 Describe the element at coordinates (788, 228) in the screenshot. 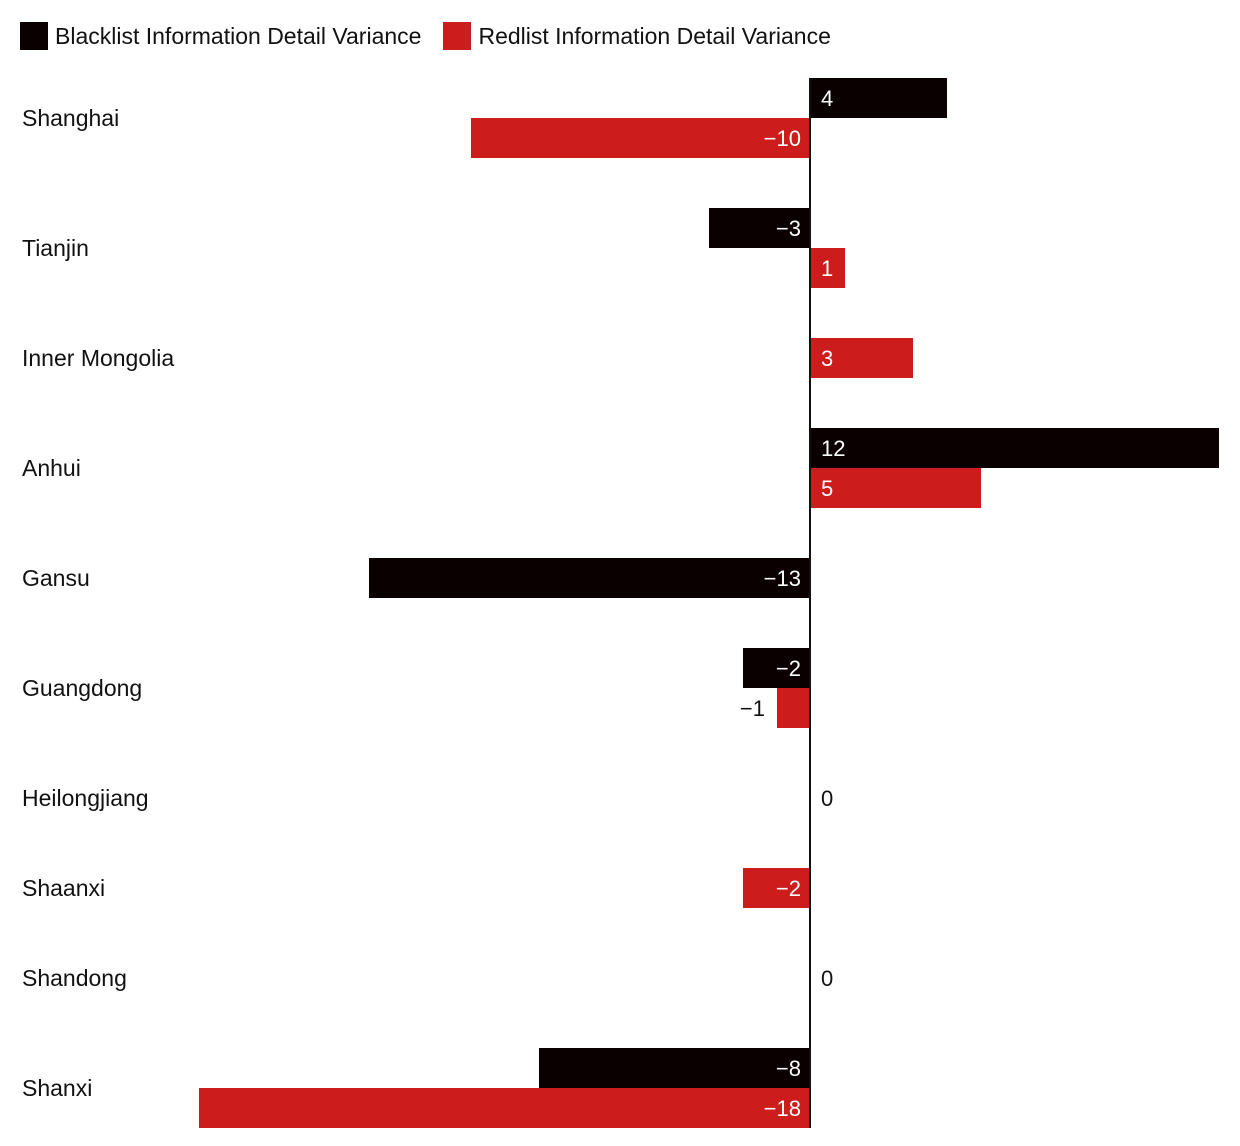

I see `value-label-blacklist-tianjin: −3` at that location.